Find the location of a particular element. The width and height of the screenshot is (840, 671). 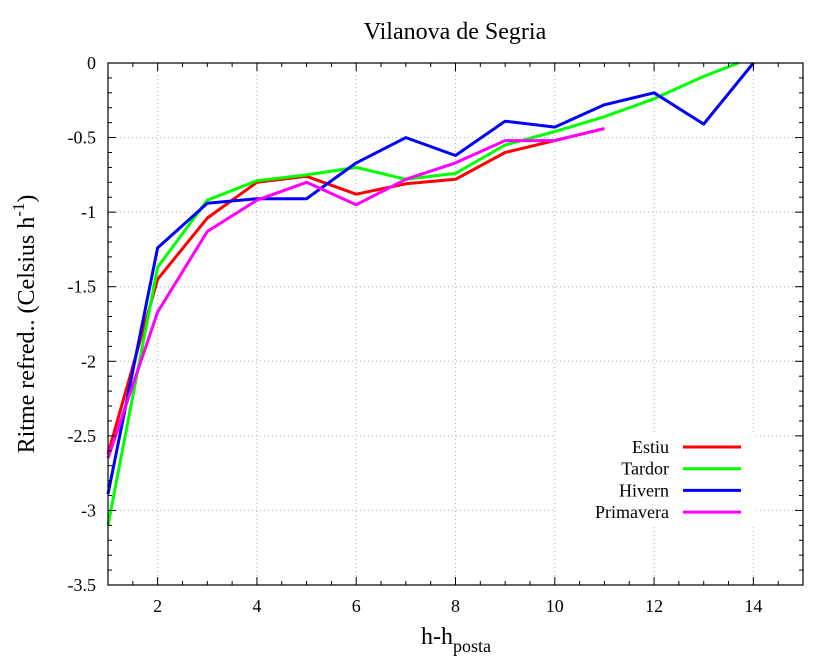

x-tick-label: 14 is located at coordinates (753, 606).